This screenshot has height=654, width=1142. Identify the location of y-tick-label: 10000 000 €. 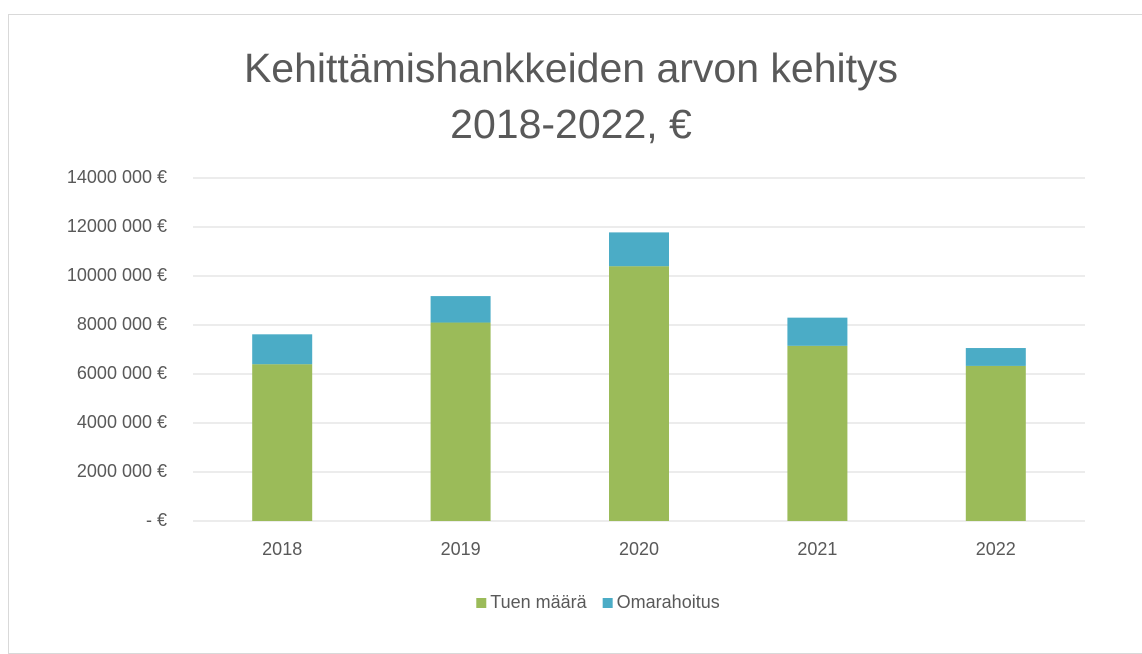
(117, 275).